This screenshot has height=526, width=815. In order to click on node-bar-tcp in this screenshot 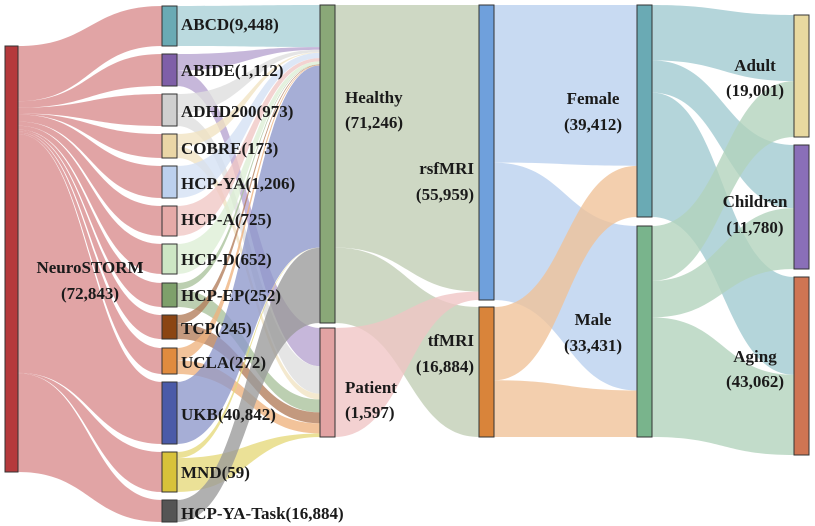, I will do `click(169, 327)`.